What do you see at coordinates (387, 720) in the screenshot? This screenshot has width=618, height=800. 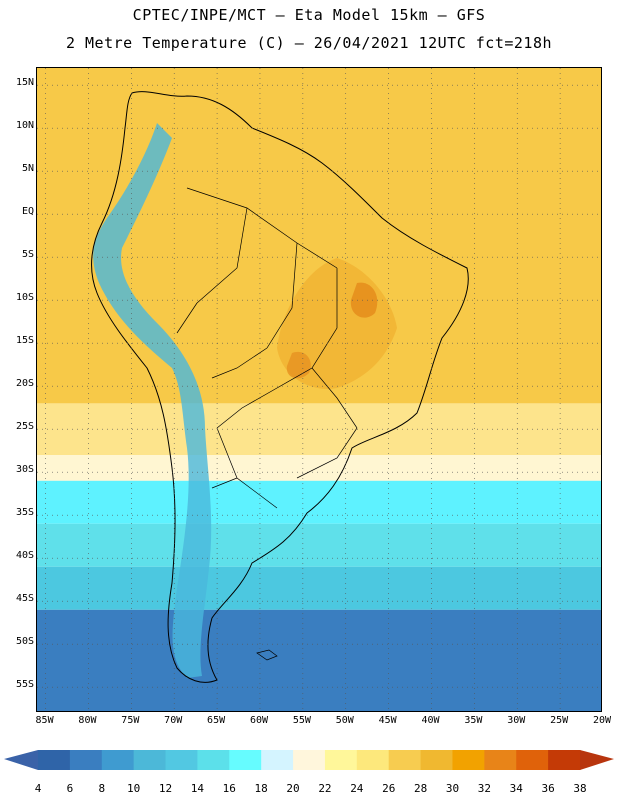 I see `longitude-tick-label: 45W` at bounding box center [387, 720].